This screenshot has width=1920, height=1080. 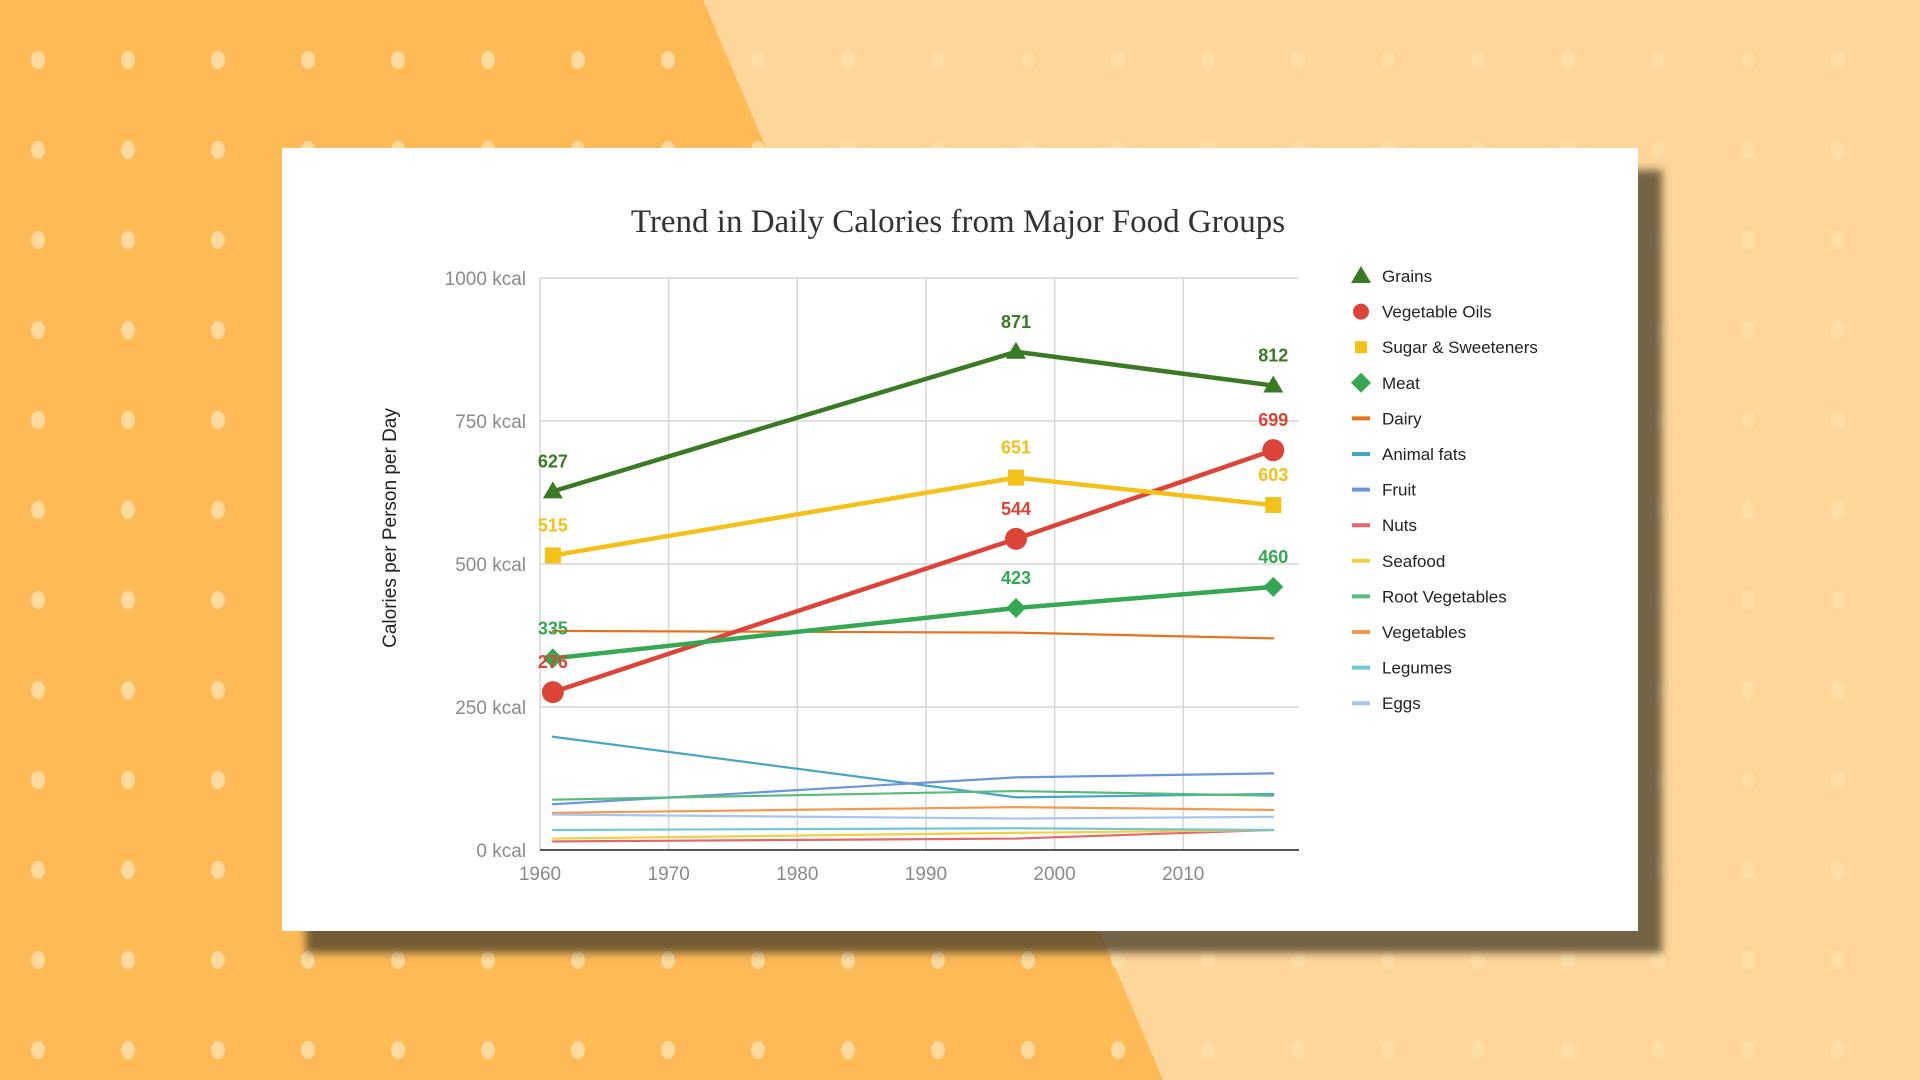 I want to click on legend-item-animal-fats: Animal fats, so click(x=1409, y=454).